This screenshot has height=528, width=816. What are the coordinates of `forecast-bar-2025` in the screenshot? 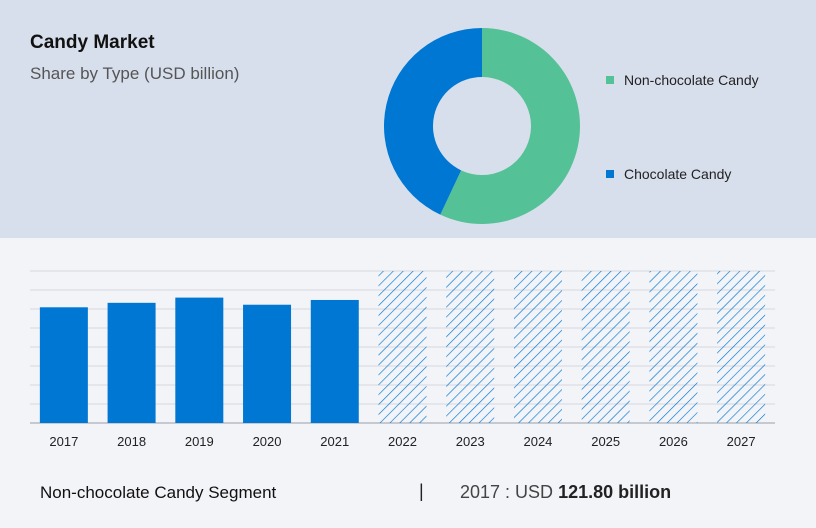 It's located at (605, 347).